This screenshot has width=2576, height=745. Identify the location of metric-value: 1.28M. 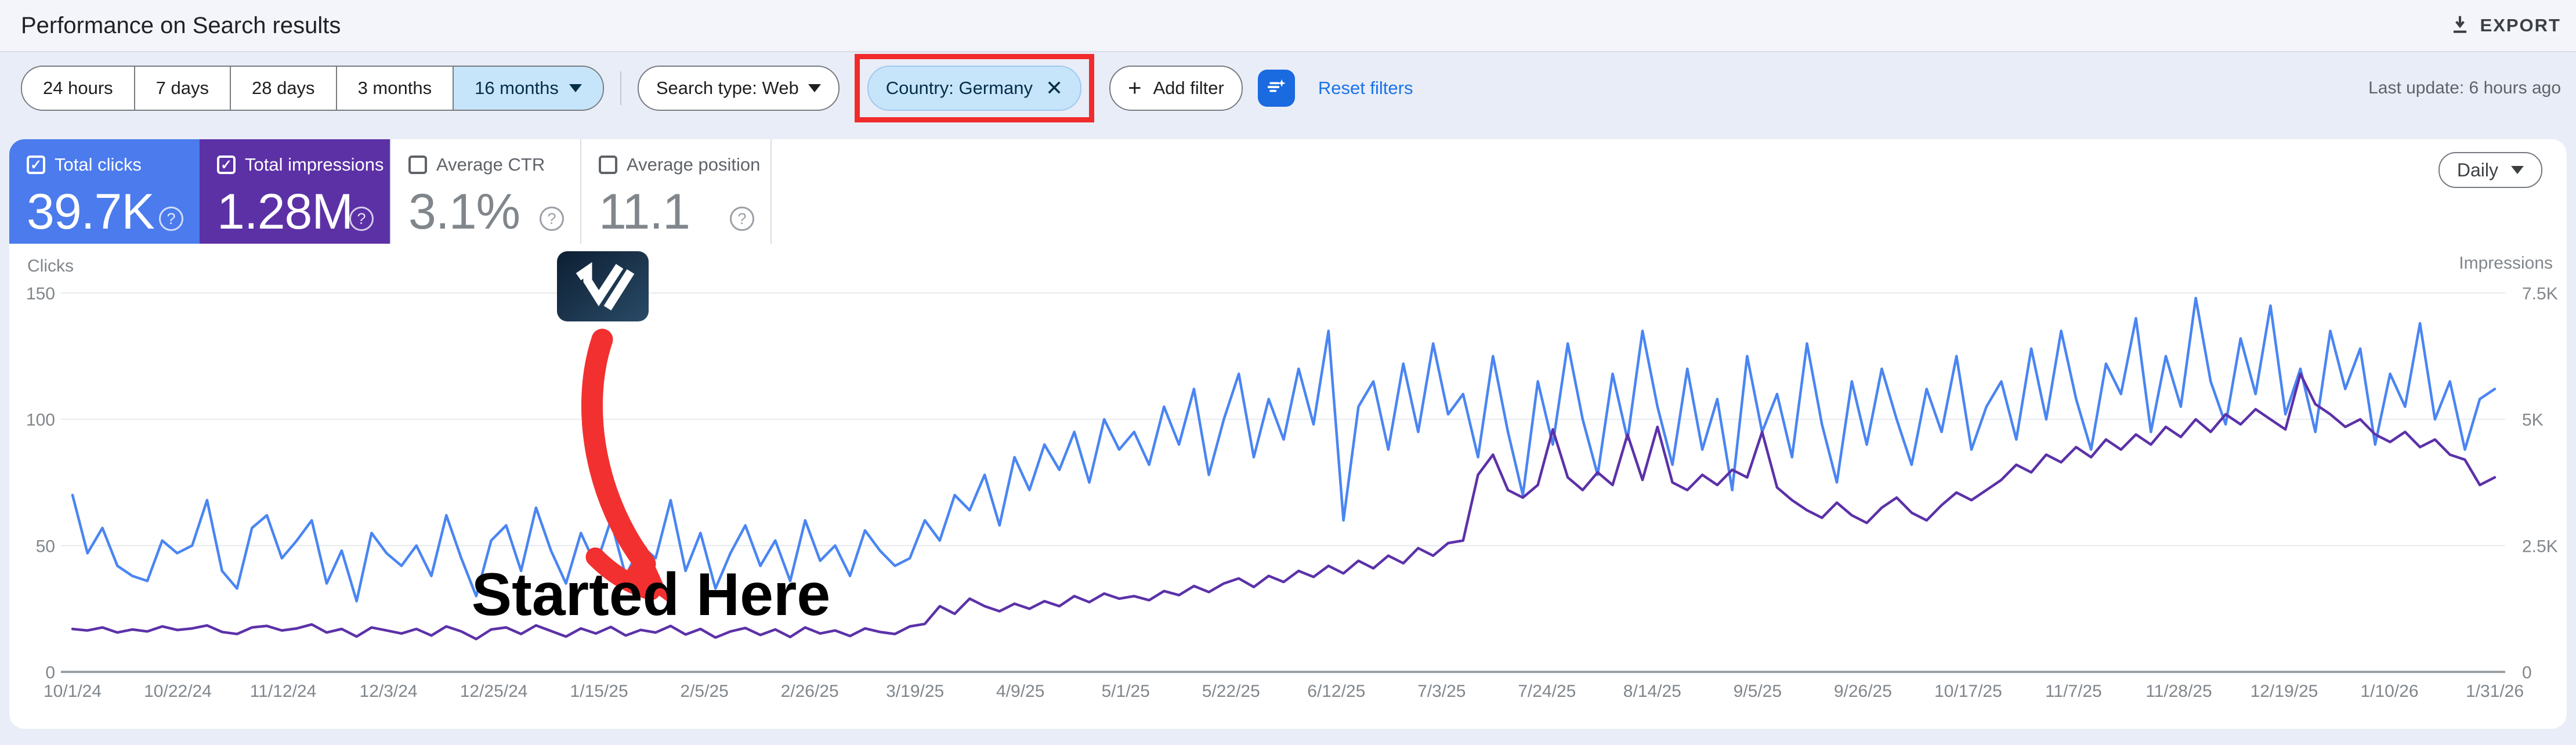
(285, 212).